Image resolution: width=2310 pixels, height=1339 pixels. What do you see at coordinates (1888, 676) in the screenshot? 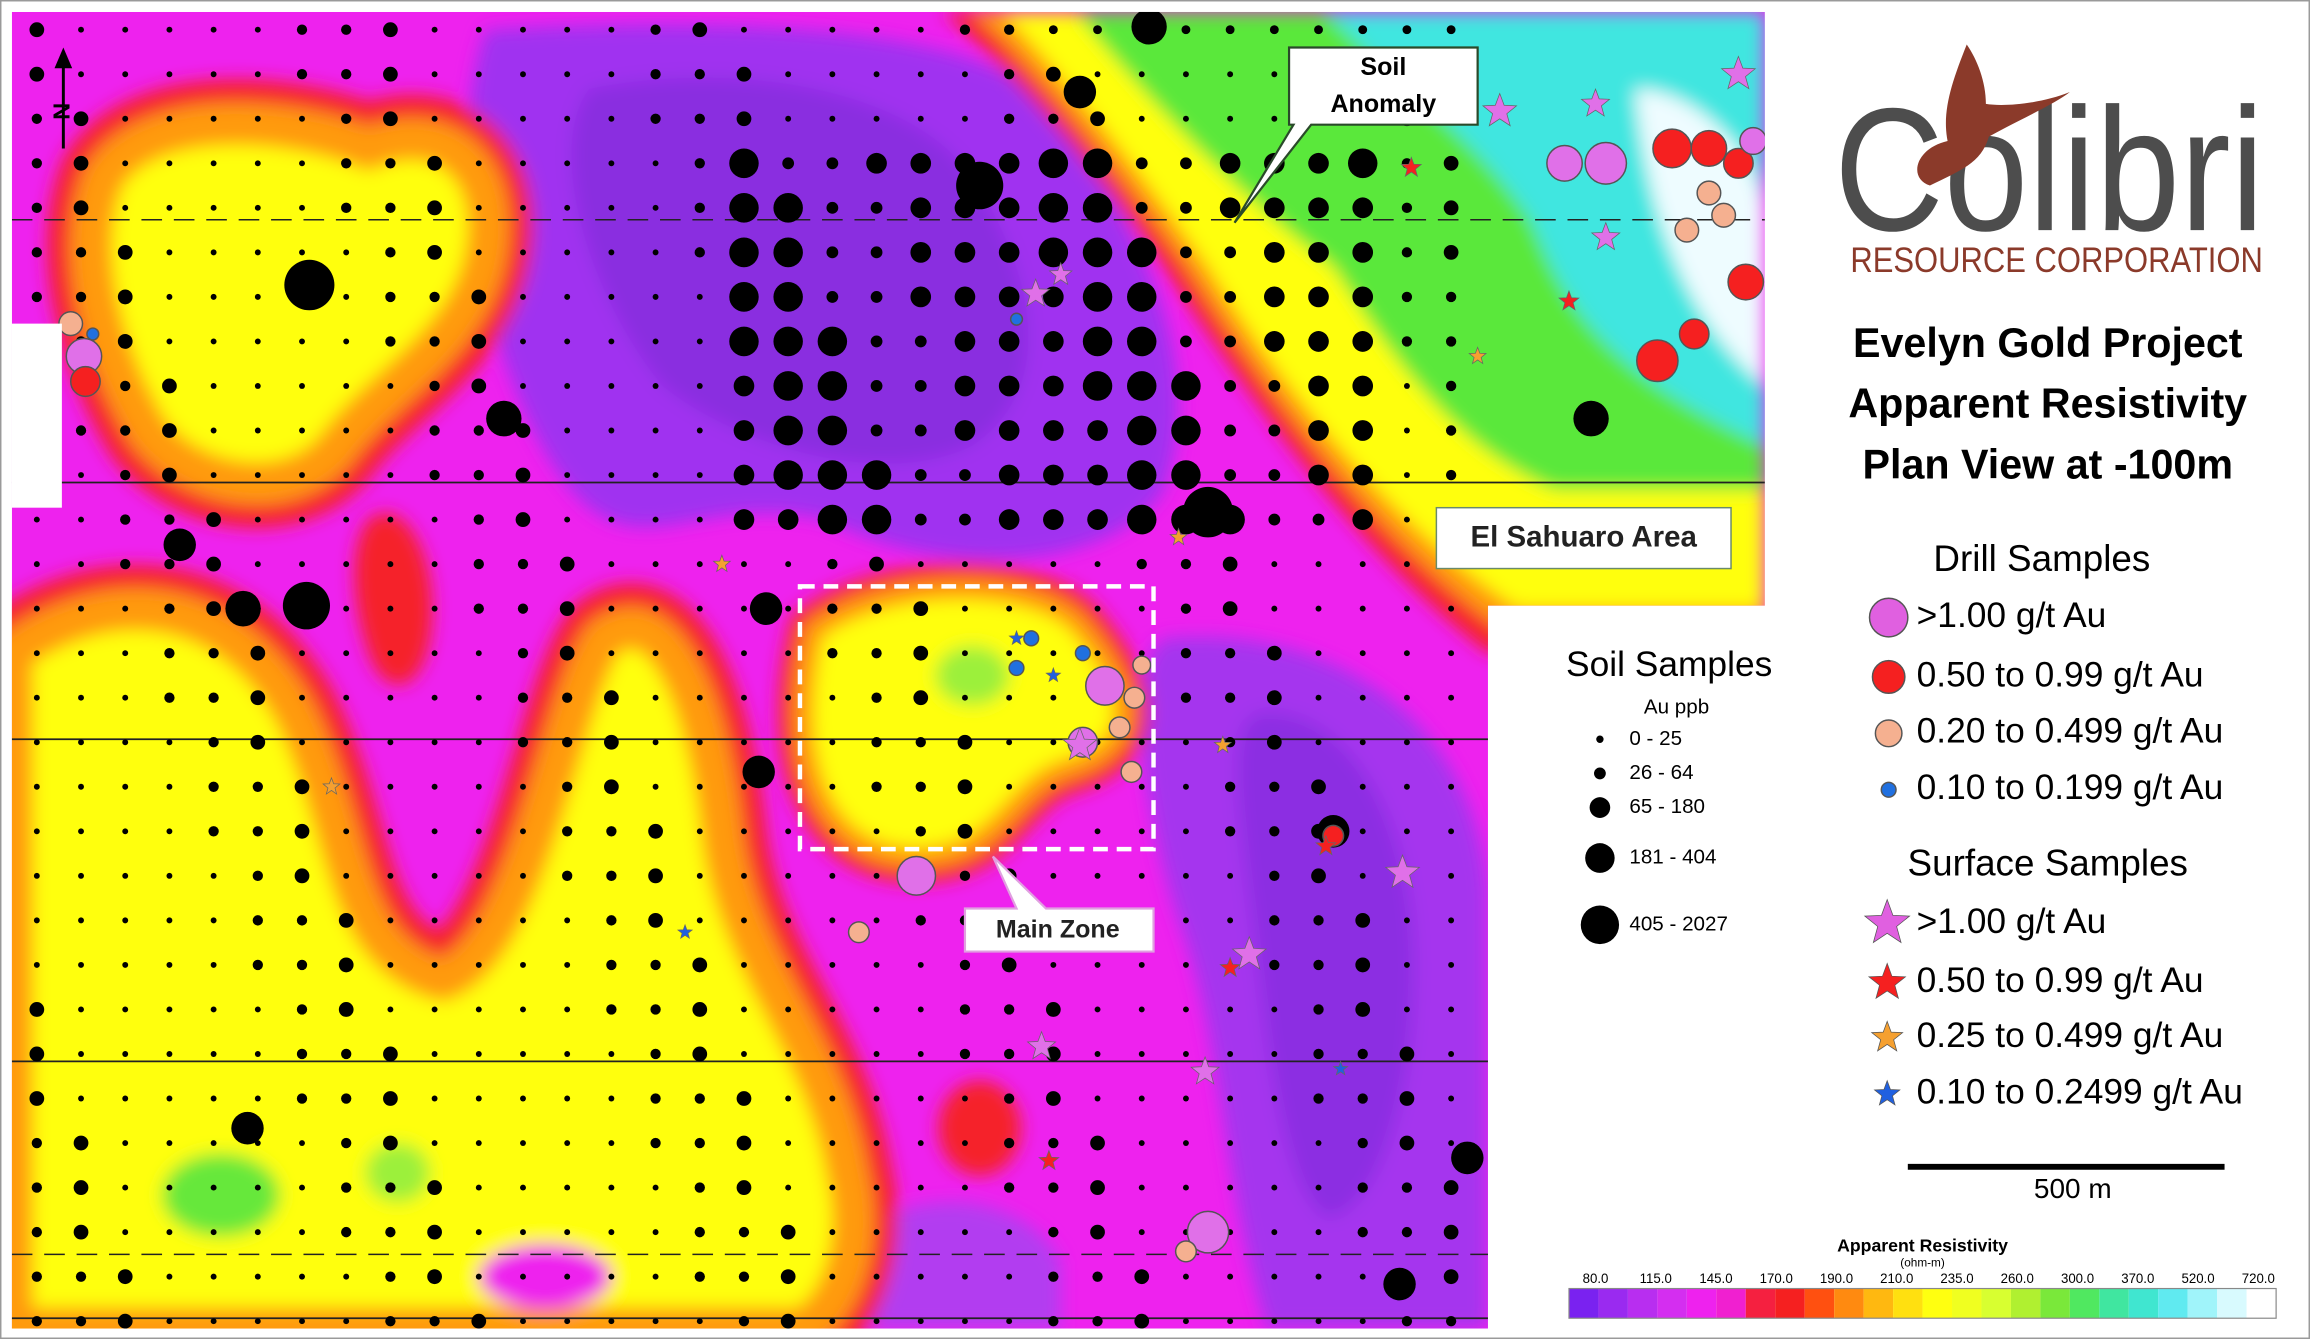
I see `legend-symbol` at bounding box center [1888, 676].